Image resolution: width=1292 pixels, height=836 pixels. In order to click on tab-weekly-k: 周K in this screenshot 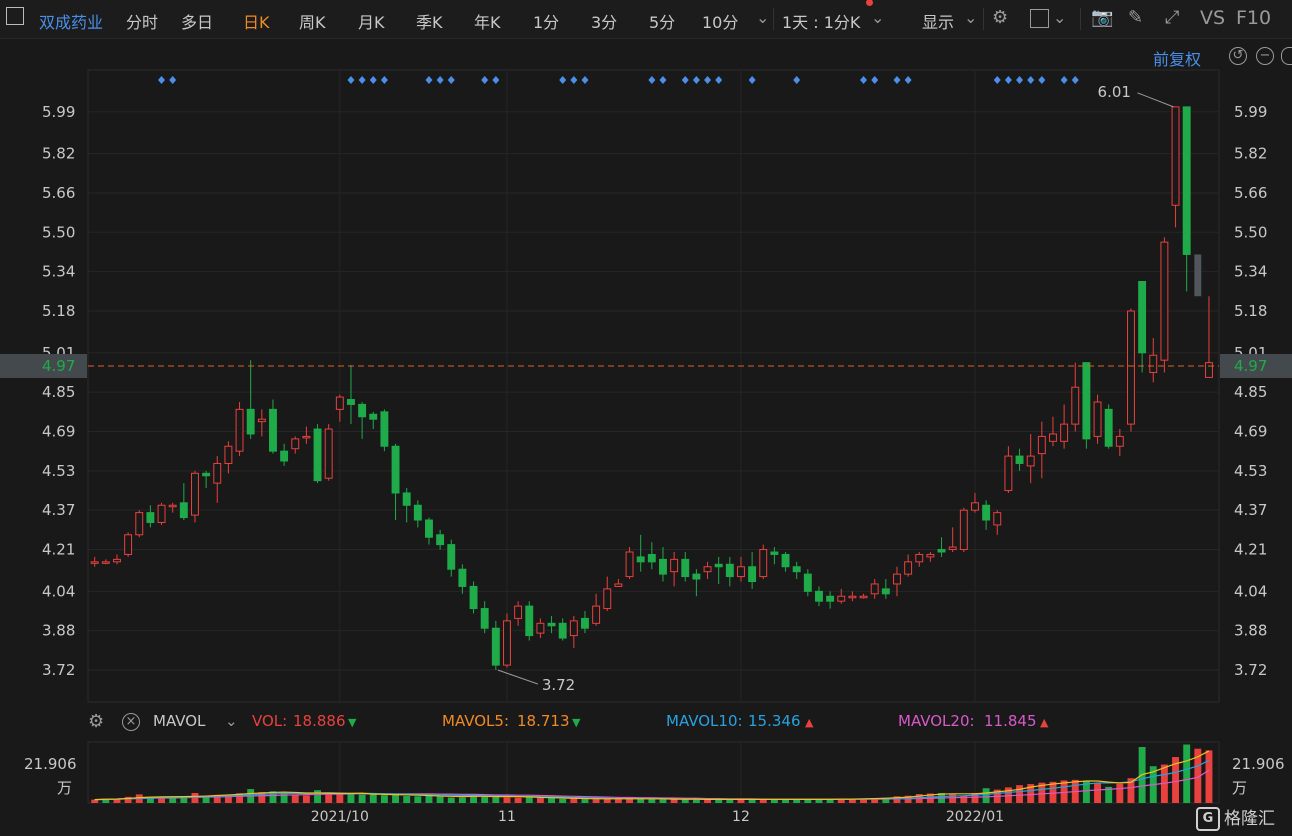, I will do `click(312, 22)`.